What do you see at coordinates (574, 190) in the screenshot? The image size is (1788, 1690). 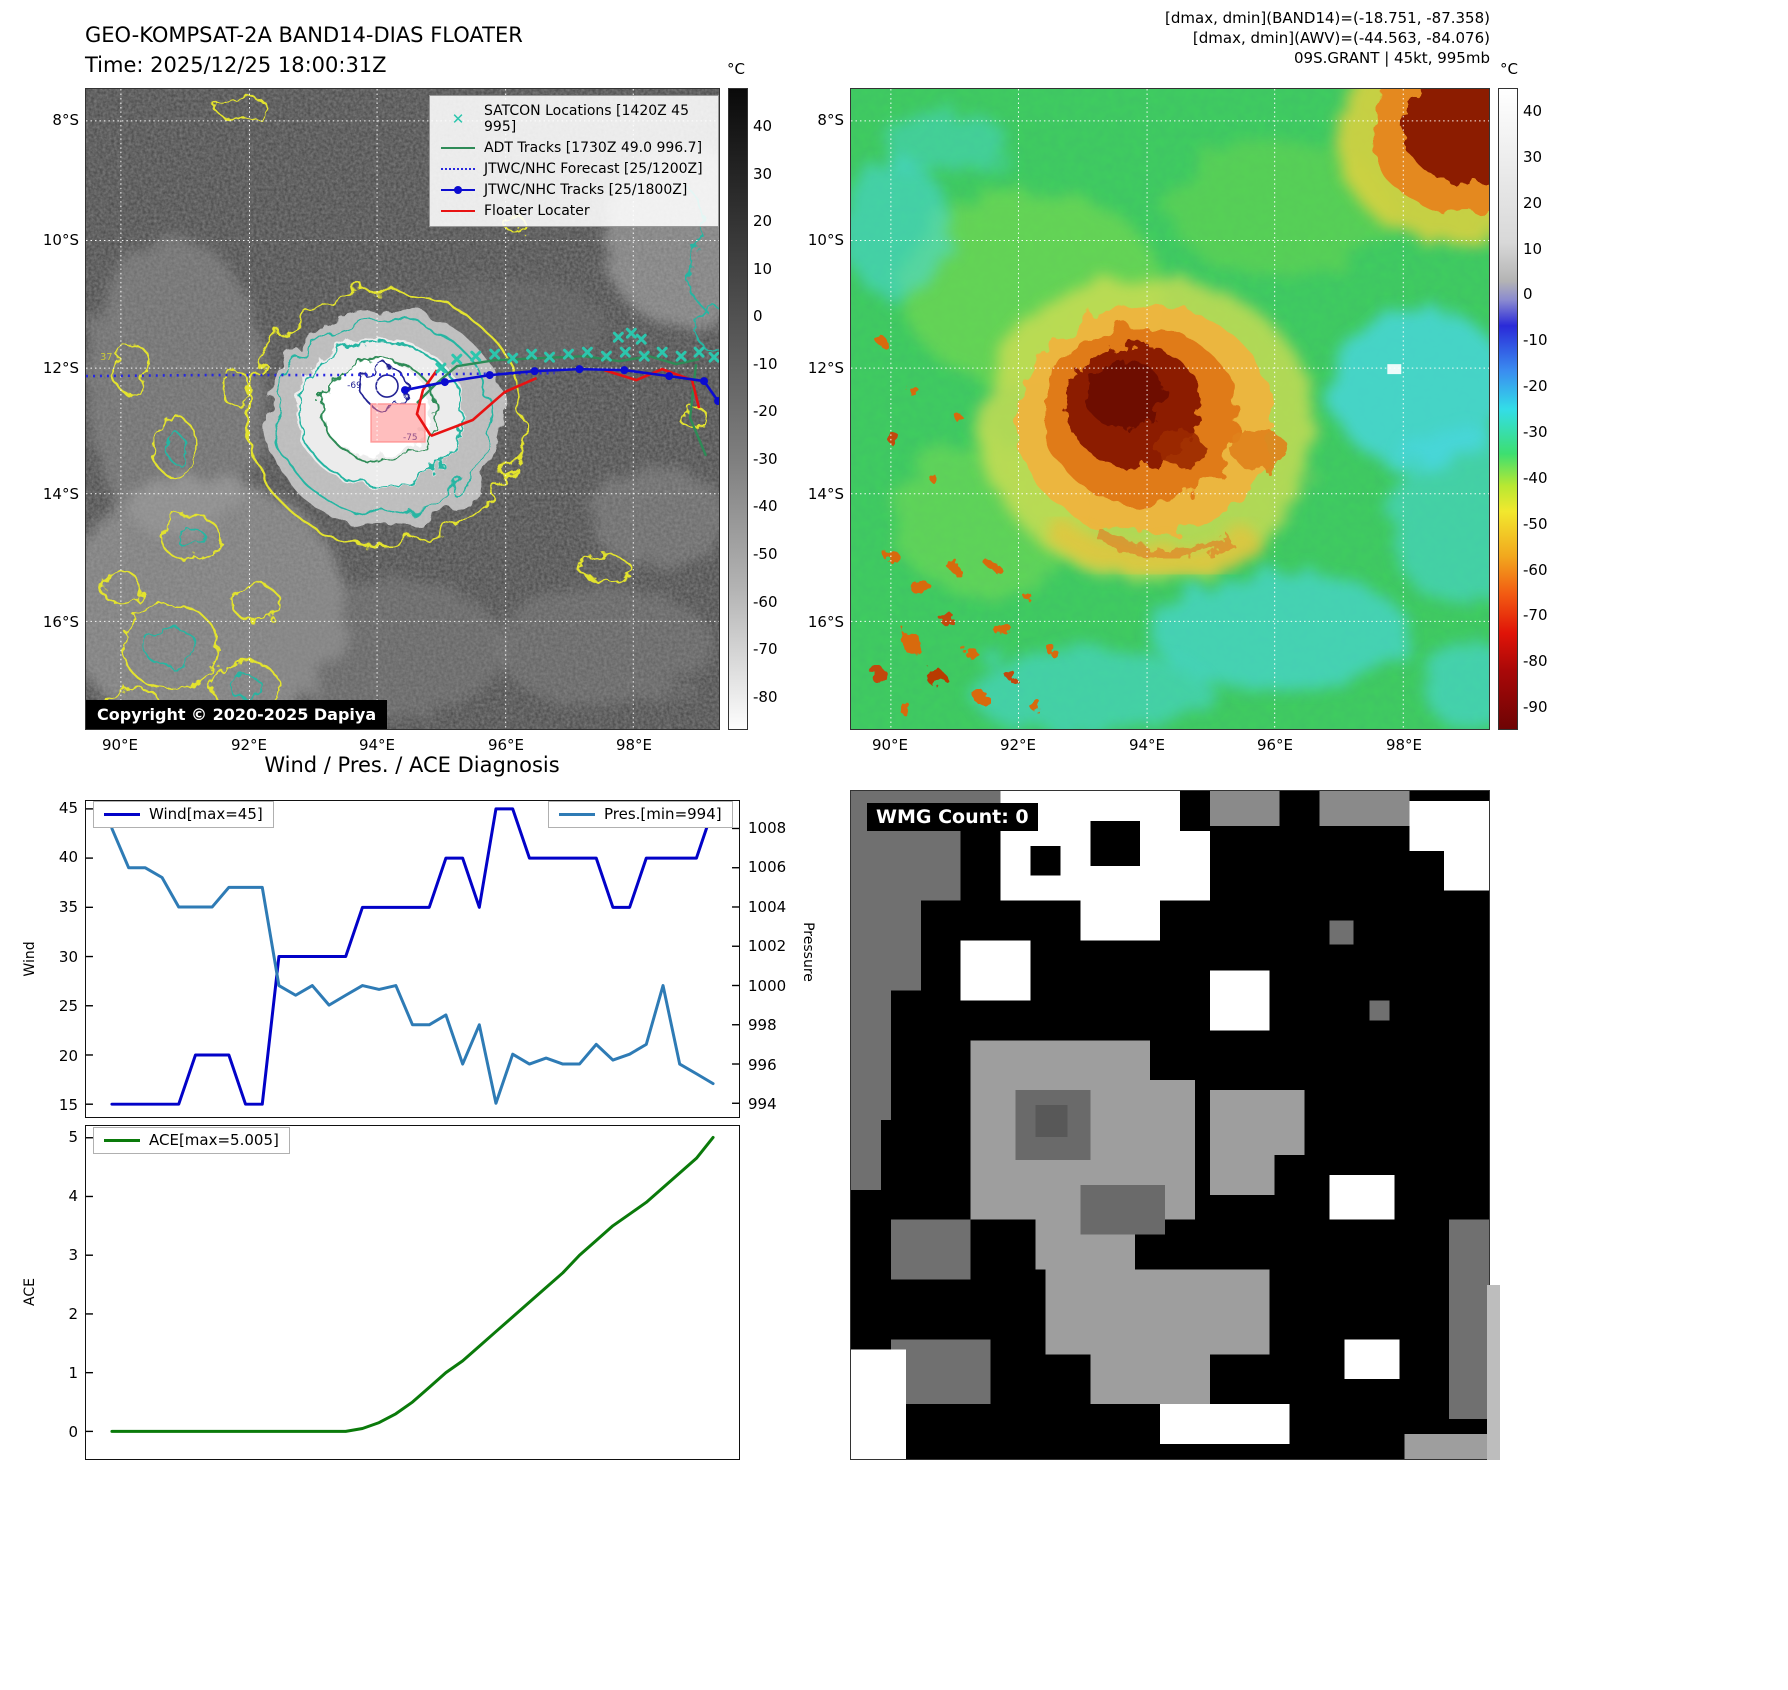 I see `legend-item: JTWC/NHC Tracks [25/1800Z]` at bounding box center [574, 190].